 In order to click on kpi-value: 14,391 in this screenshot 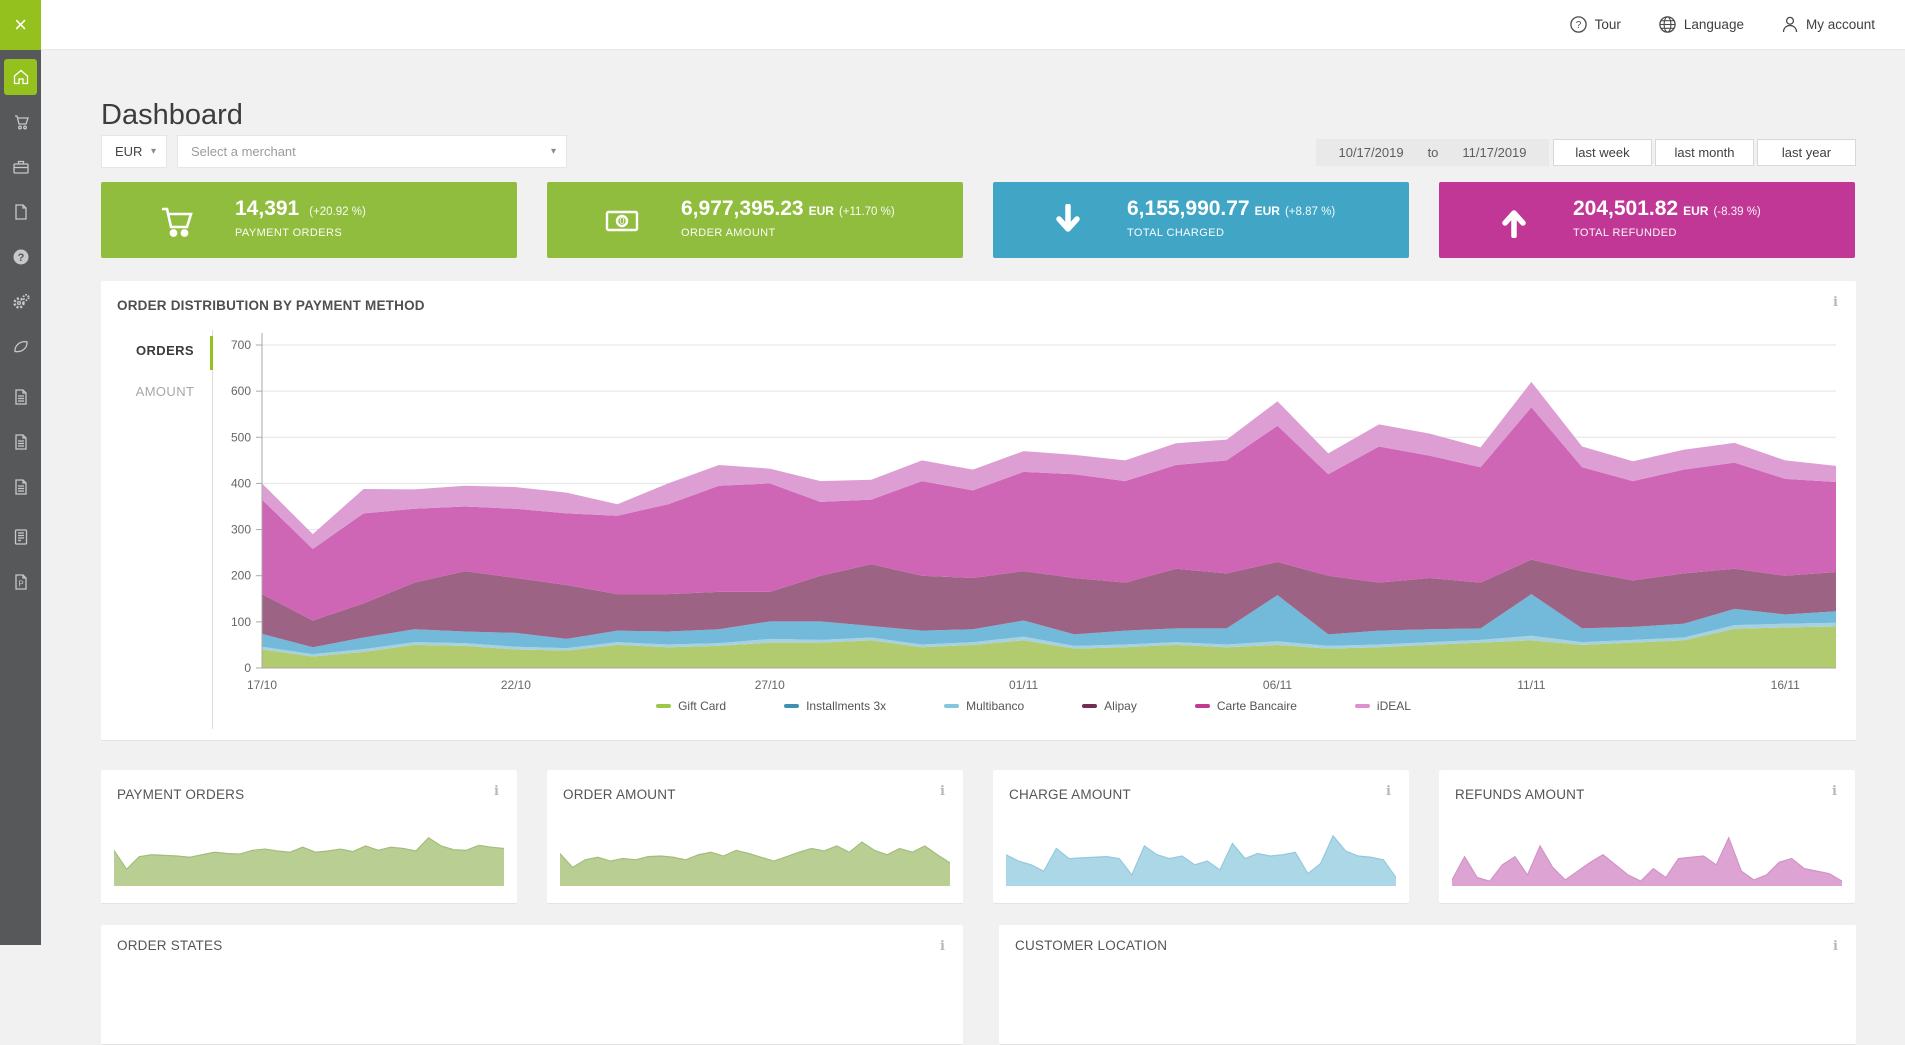, I will do `click(267, 208)`.